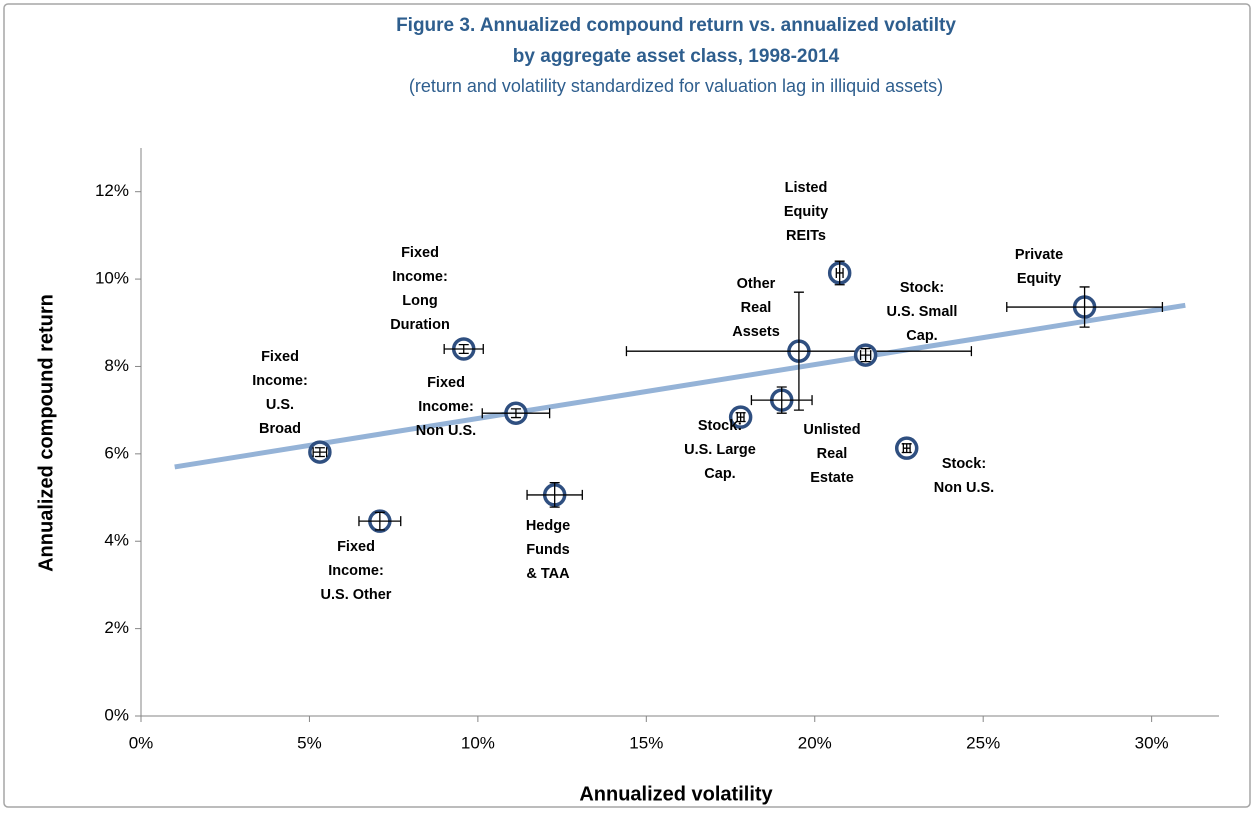  Describe the element at coordinates (116, 627) in the screenshot. I see `y-tick-label: 2%` at that location.